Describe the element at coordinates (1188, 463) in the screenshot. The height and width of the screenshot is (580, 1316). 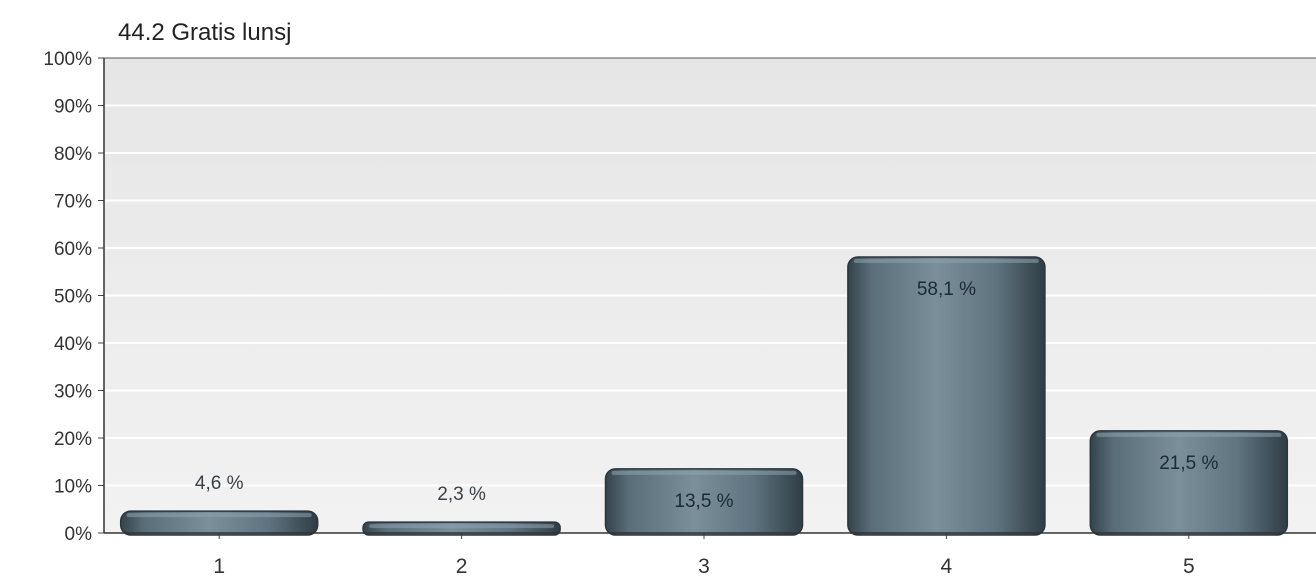
I see `data-label: 21,5 %` at that location.